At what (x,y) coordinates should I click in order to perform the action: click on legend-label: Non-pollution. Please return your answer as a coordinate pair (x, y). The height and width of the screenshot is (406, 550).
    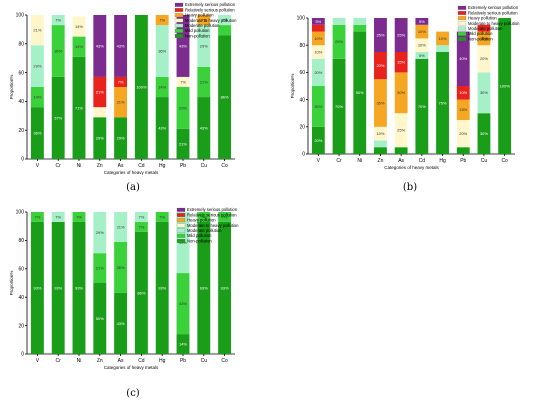
    Looking at the image, I should click on (480, 38).